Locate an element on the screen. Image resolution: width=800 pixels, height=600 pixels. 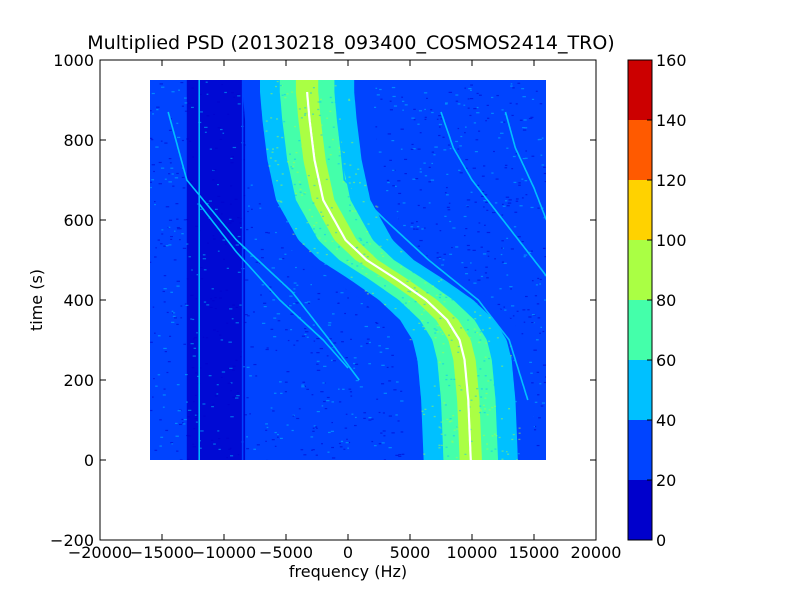
y-tick-label: 1000 is located at coordinates (73, 60).